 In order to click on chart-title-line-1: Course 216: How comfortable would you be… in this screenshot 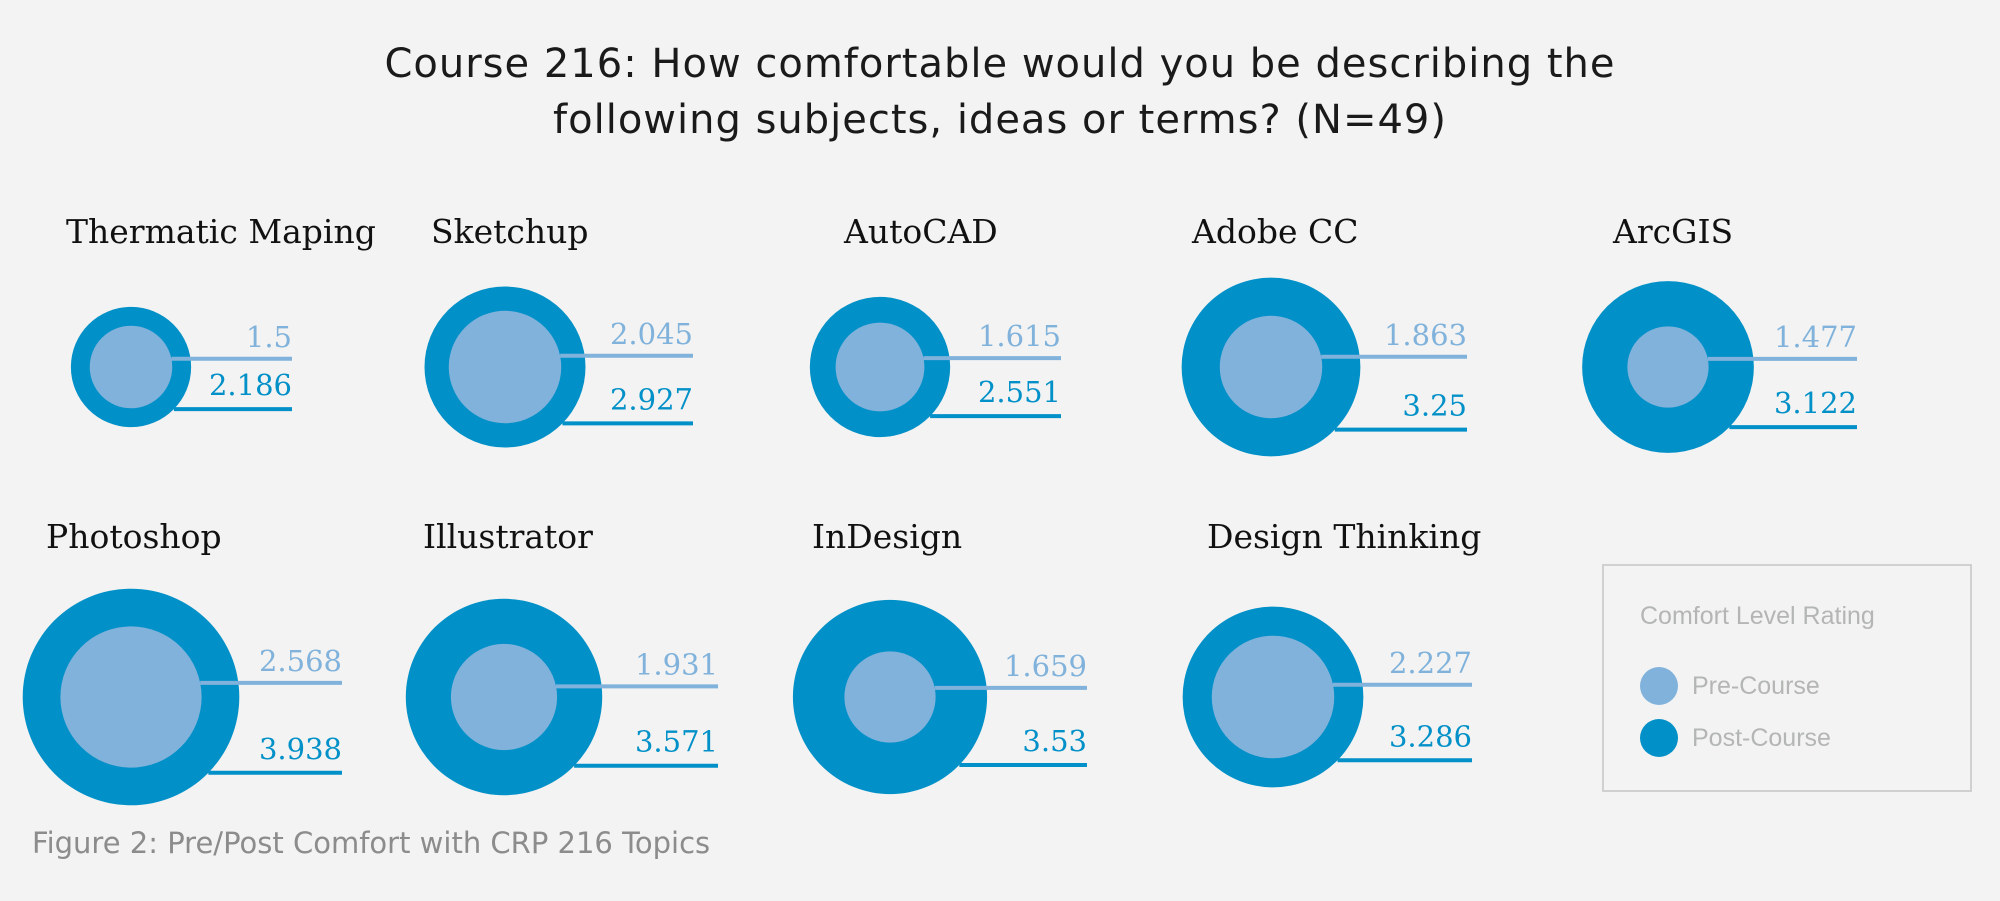, I will do `click(1000, 64)`.